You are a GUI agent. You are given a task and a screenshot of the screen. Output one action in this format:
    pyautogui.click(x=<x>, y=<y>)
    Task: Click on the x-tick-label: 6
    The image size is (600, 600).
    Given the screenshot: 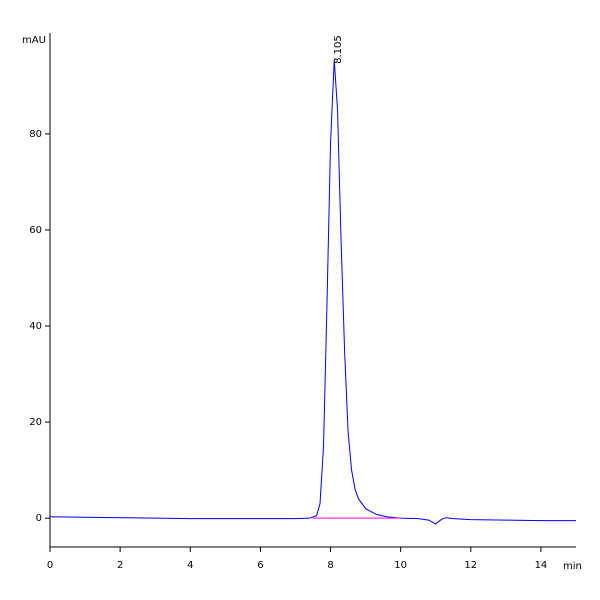 What is the action you would take?
    pyautogui.click(x=260, y=565)
    